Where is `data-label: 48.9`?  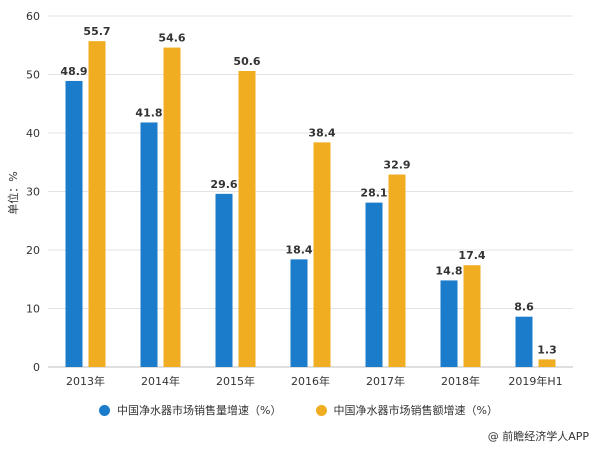 data-label: 48.9 is located at coordinates (73, 71).